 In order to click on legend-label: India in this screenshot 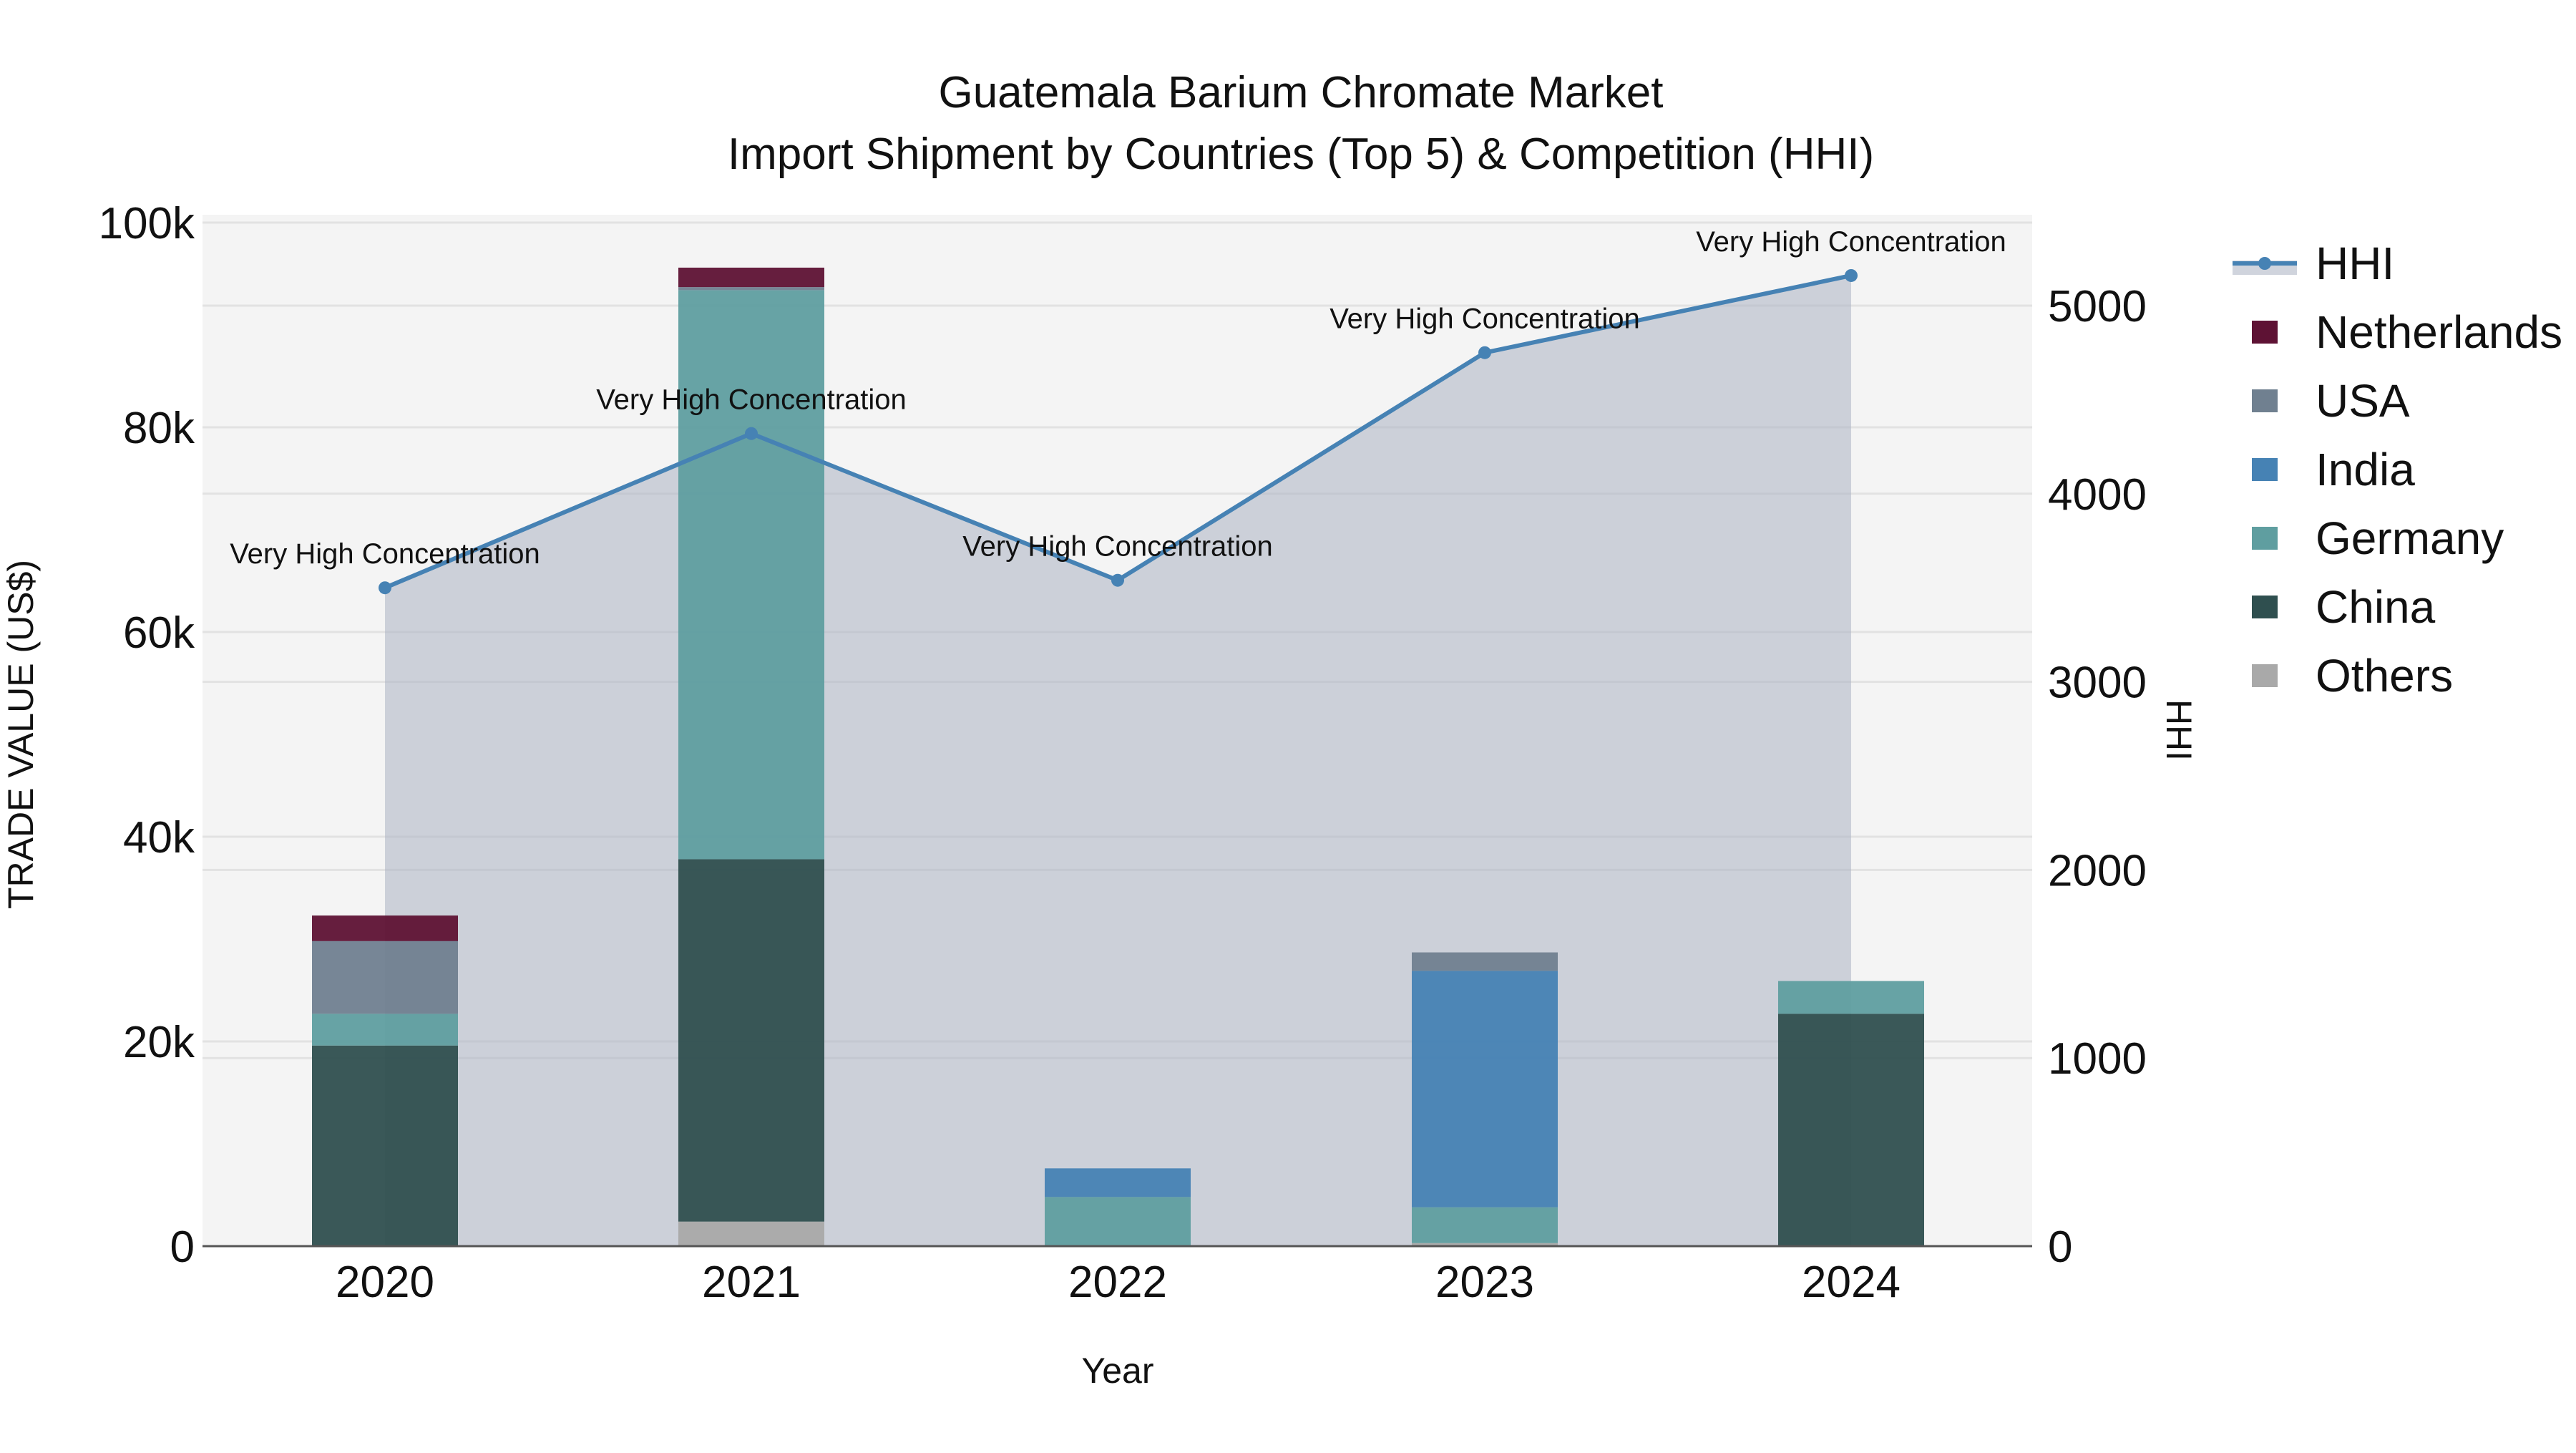, I will do `click(2365, 469)`.